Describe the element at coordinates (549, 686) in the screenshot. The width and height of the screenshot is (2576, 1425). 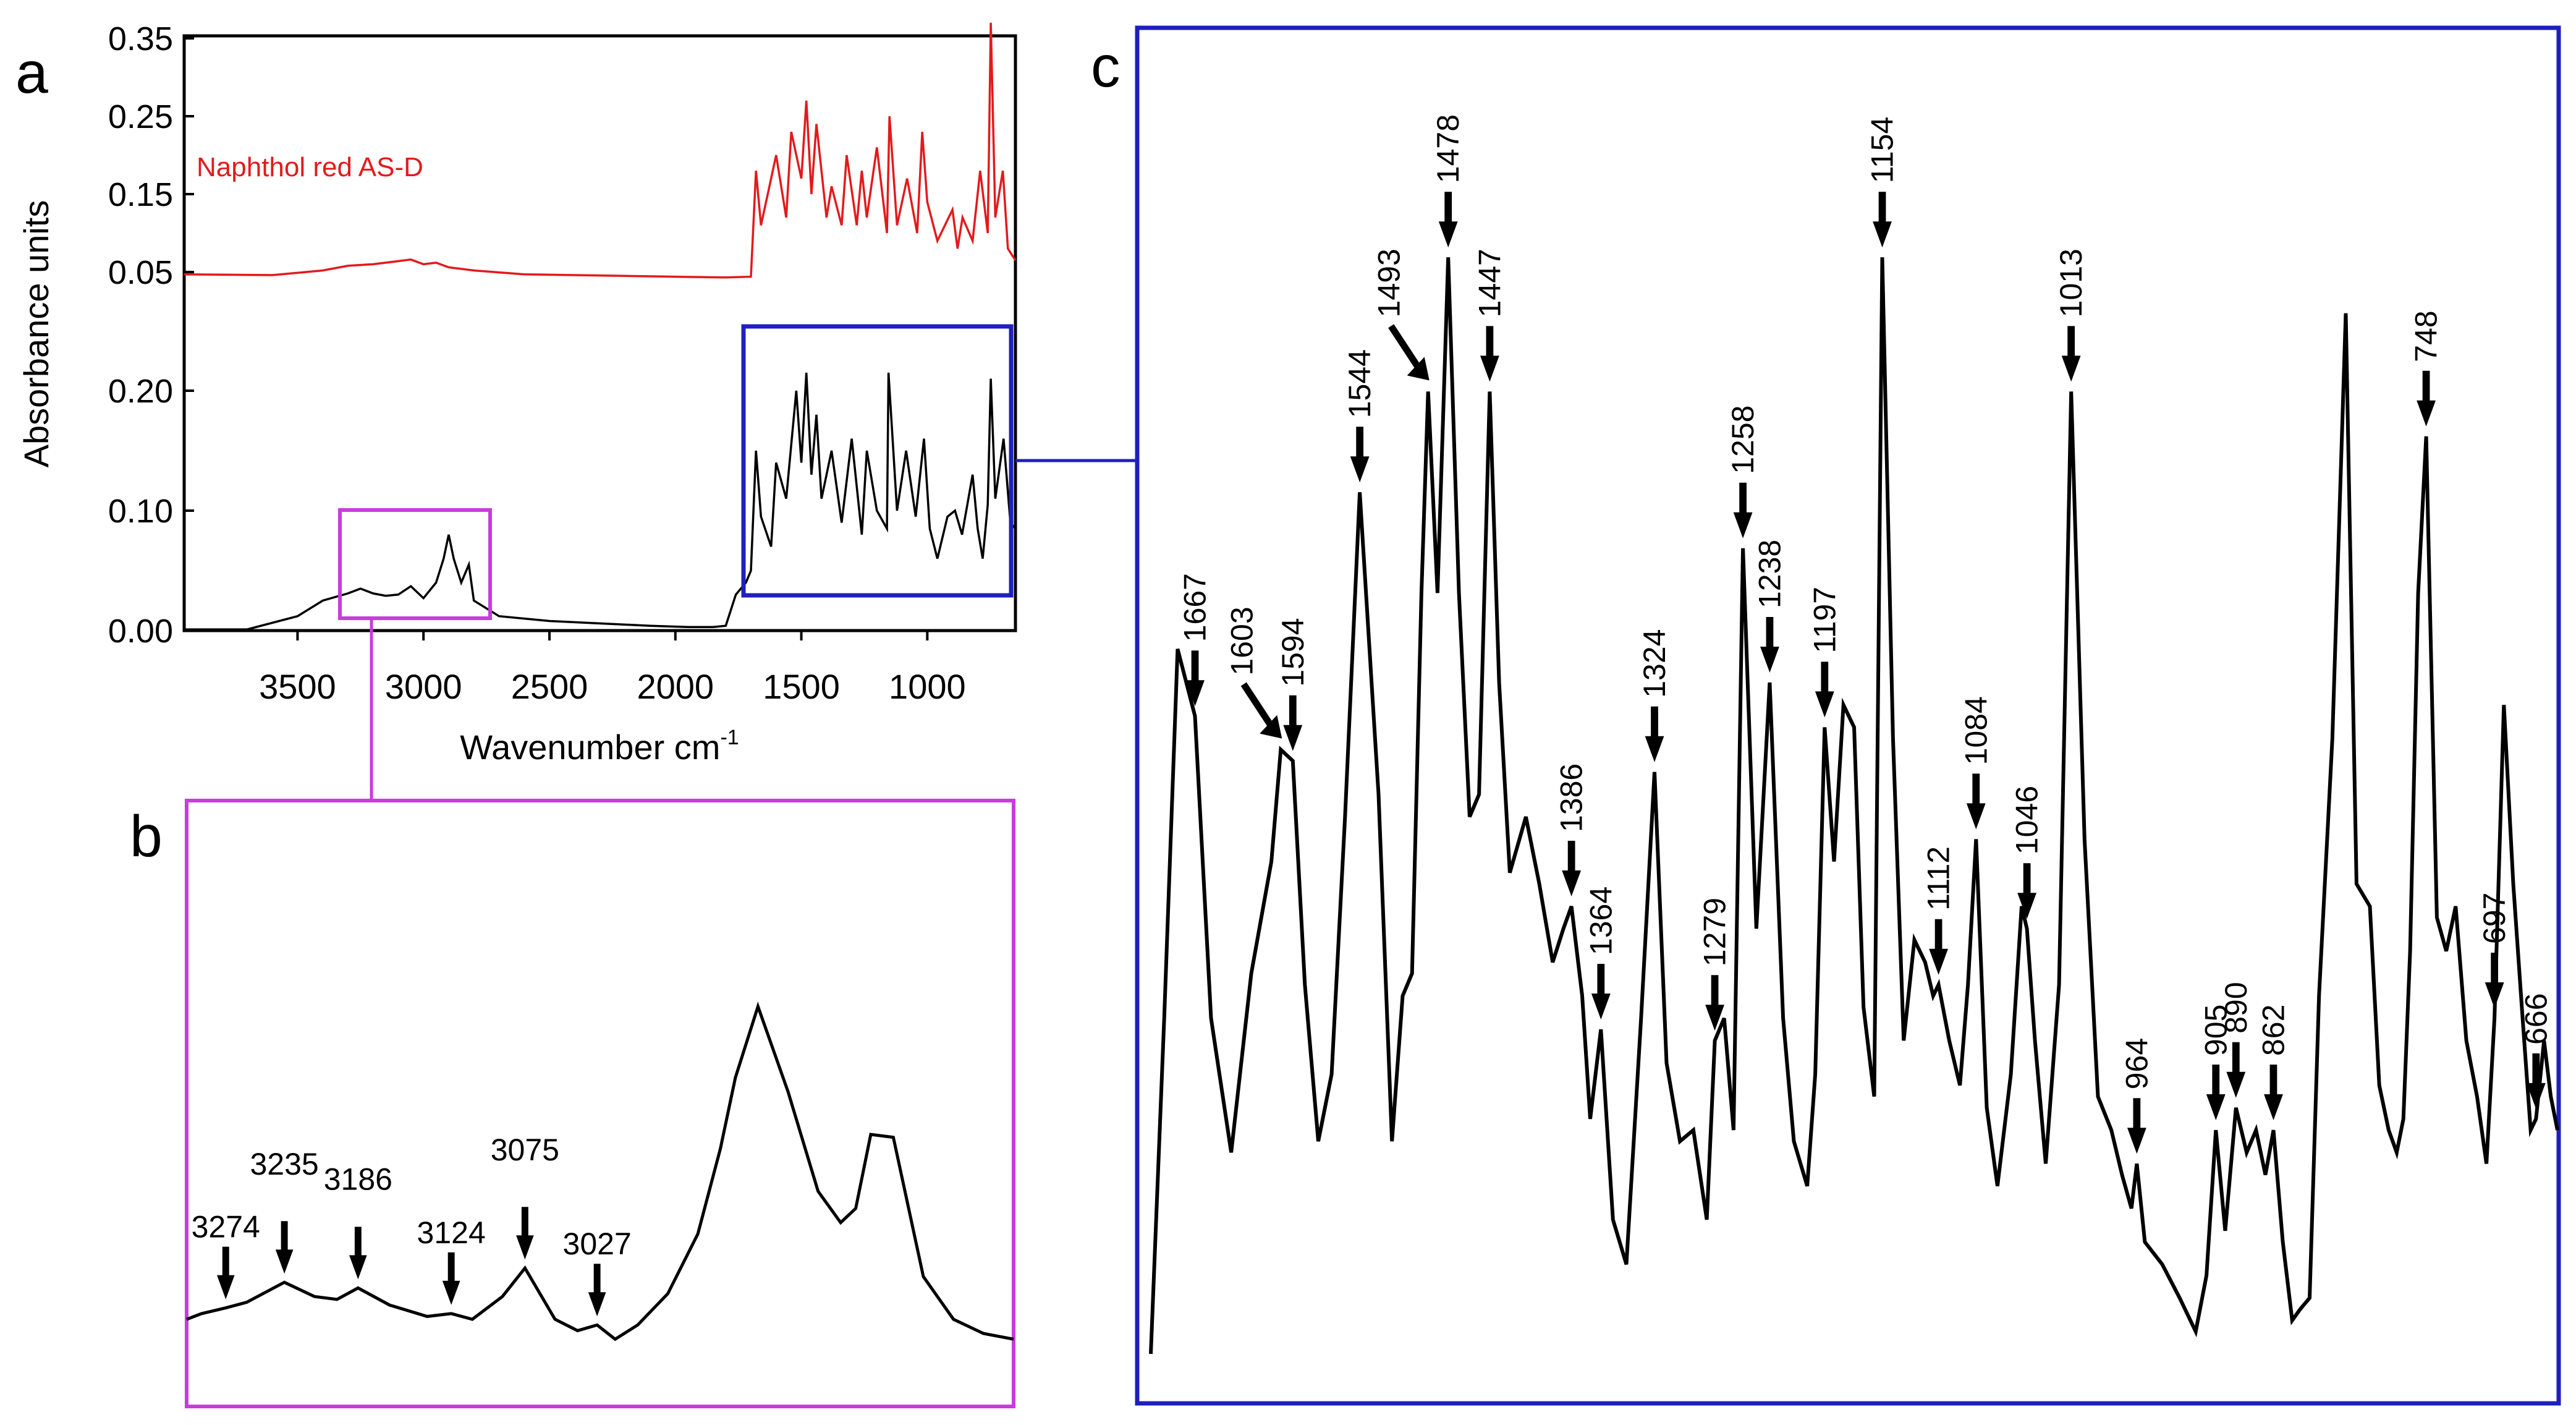
I see `x-tick-label: 2500` at that location.